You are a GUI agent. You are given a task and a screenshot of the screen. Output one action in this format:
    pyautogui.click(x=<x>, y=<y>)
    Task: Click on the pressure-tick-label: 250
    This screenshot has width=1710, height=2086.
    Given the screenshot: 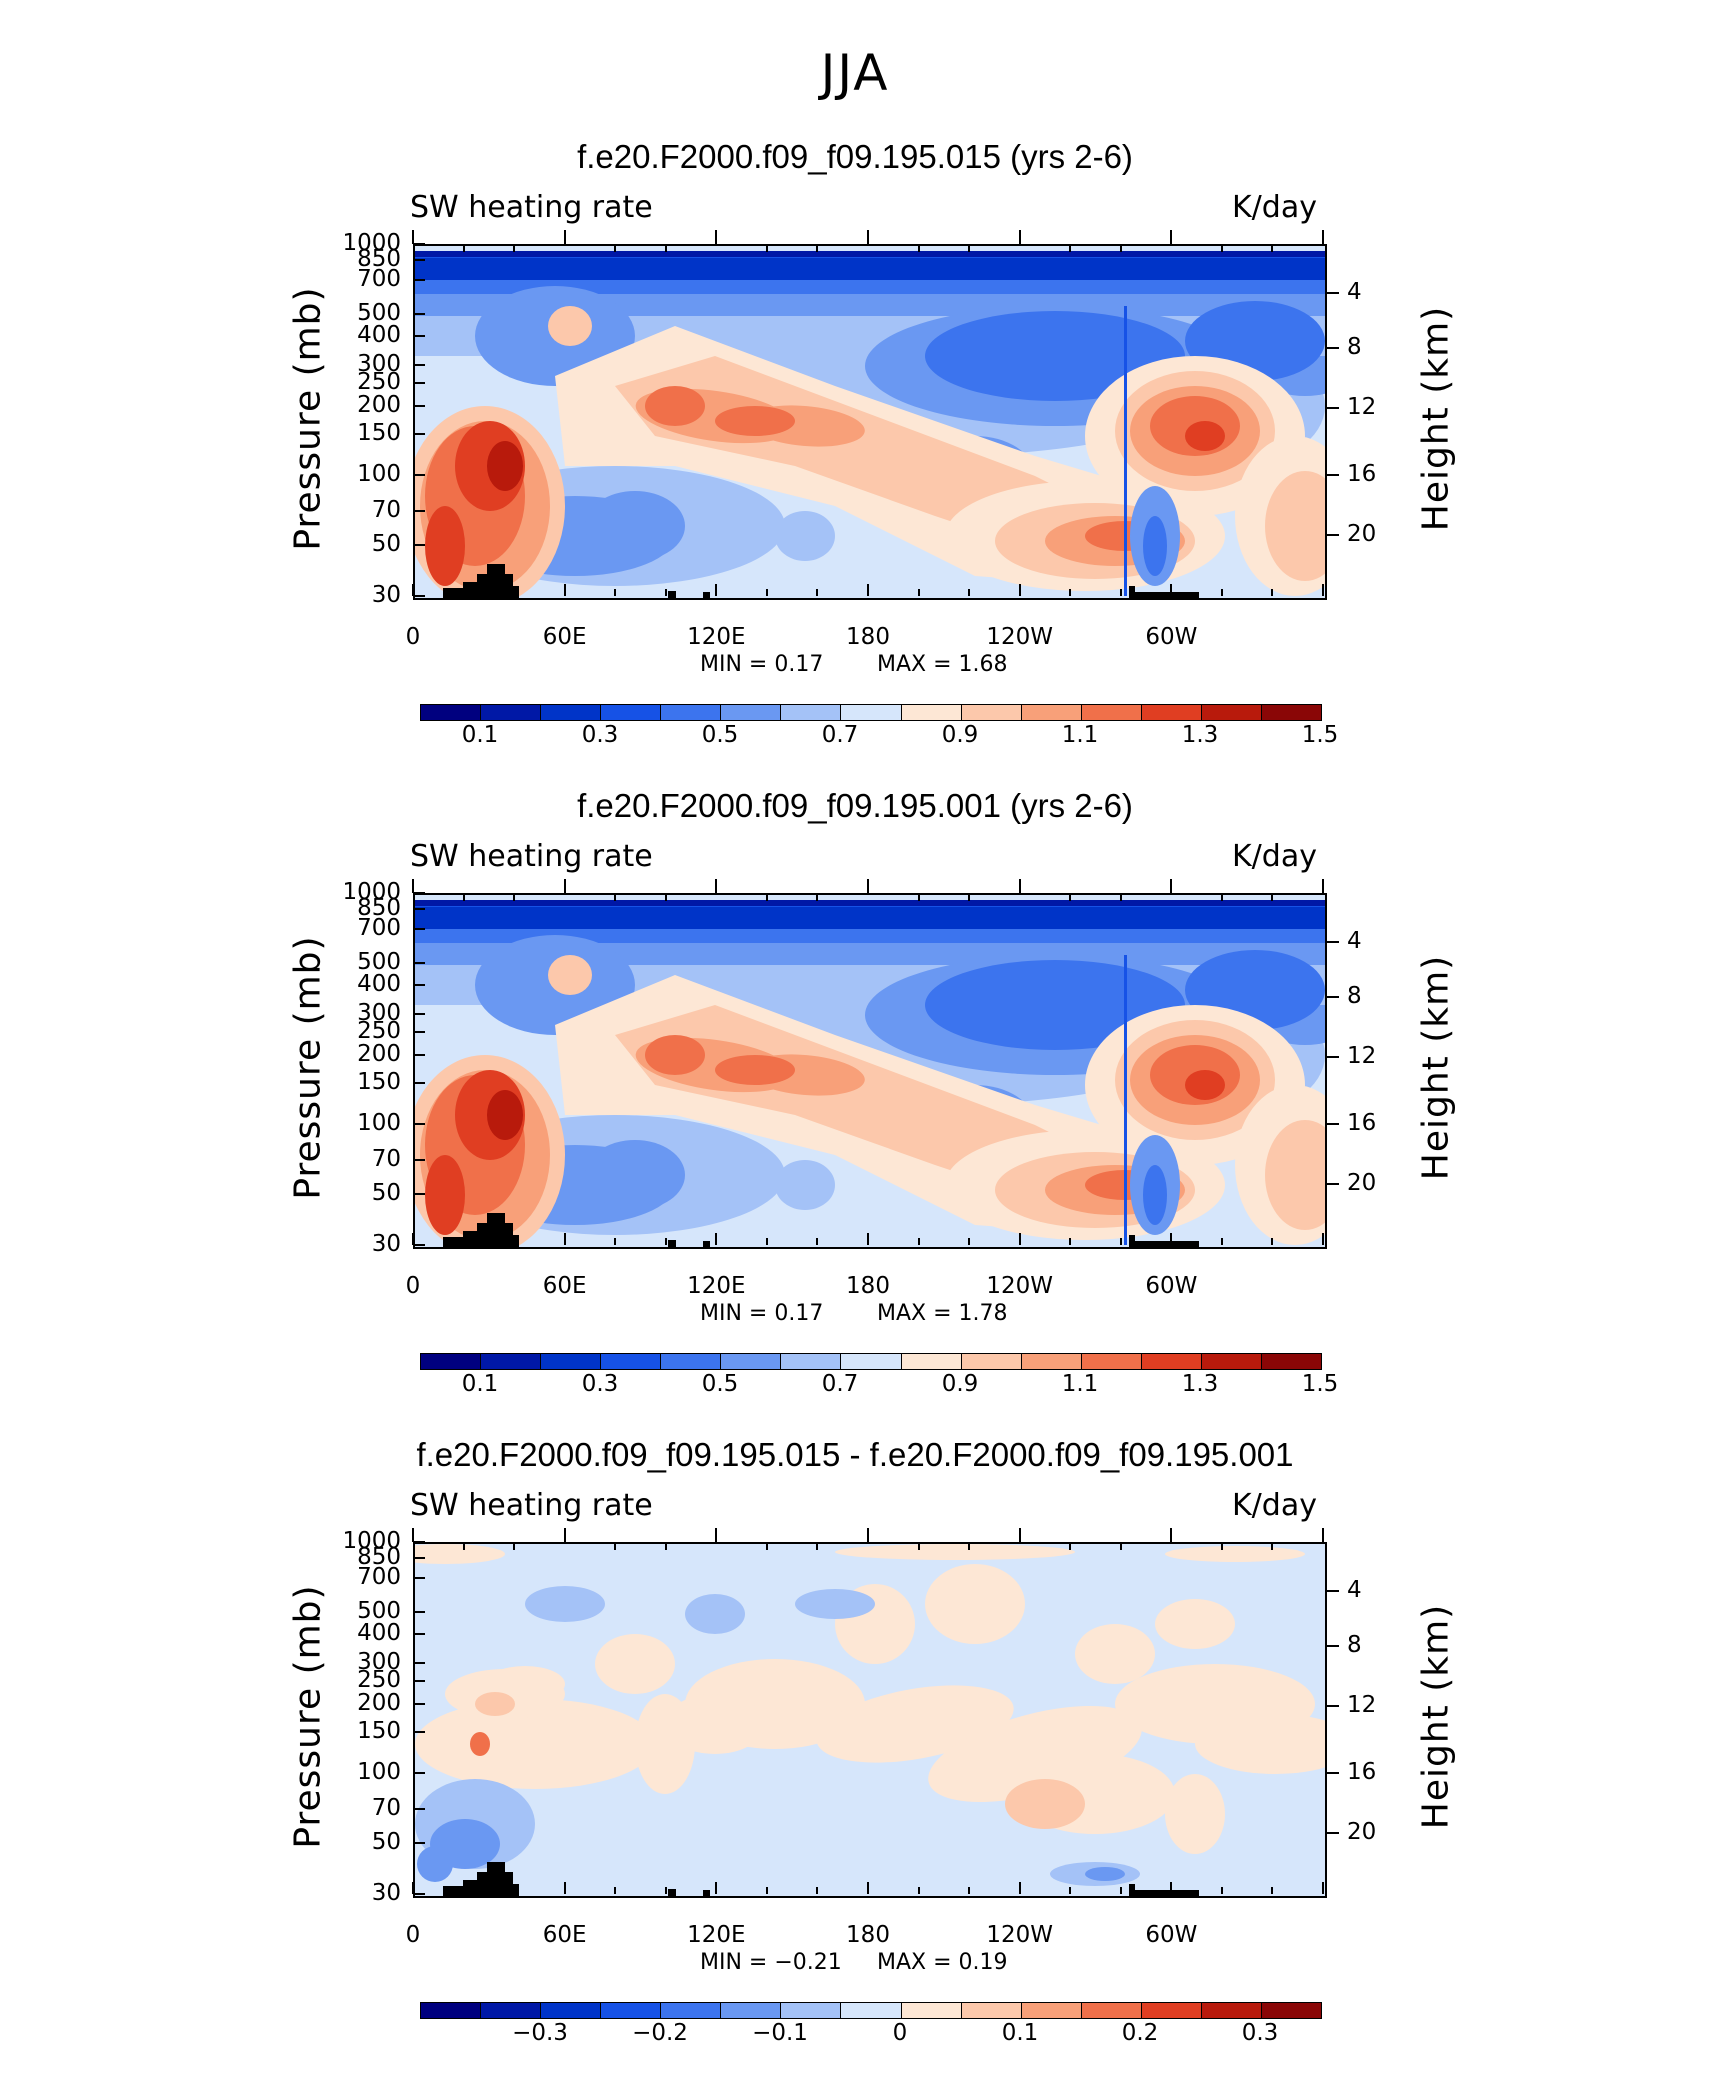 What is the action you would take?
    pyautogui.click(x=379, y=1031)
    